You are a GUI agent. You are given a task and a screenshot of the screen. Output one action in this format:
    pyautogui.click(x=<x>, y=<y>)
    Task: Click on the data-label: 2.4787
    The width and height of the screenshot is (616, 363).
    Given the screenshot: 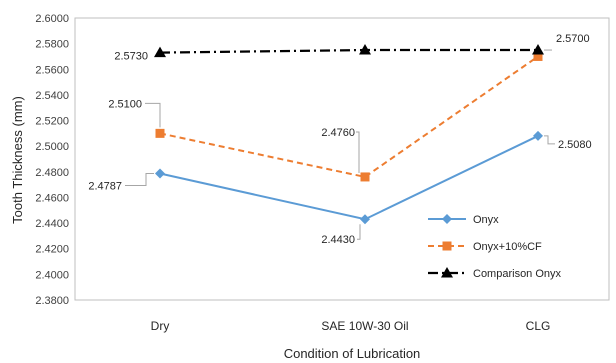 What is the action you would take?
    pyautogui.click(x=105, y=186)
    